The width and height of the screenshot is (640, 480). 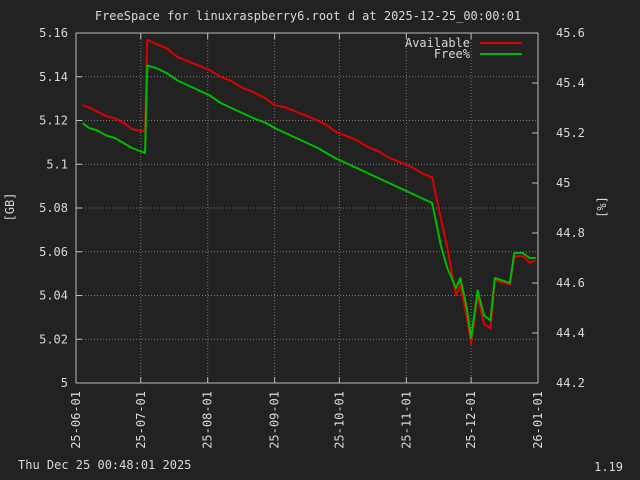 I want to click on y2-tick-label: 44.8, so click(x=570, y=233).